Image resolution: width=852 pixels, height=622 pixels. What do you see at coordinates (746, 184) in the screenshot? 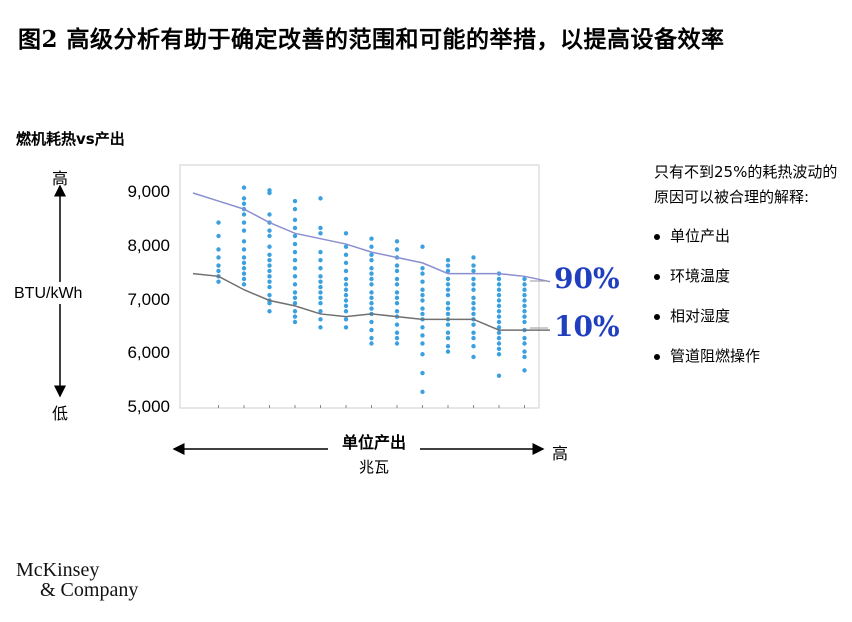
I see `notes-intro: 只有不到25%的耗热波动的原因可以被合理的解释:` at bounding box center [746, 184].